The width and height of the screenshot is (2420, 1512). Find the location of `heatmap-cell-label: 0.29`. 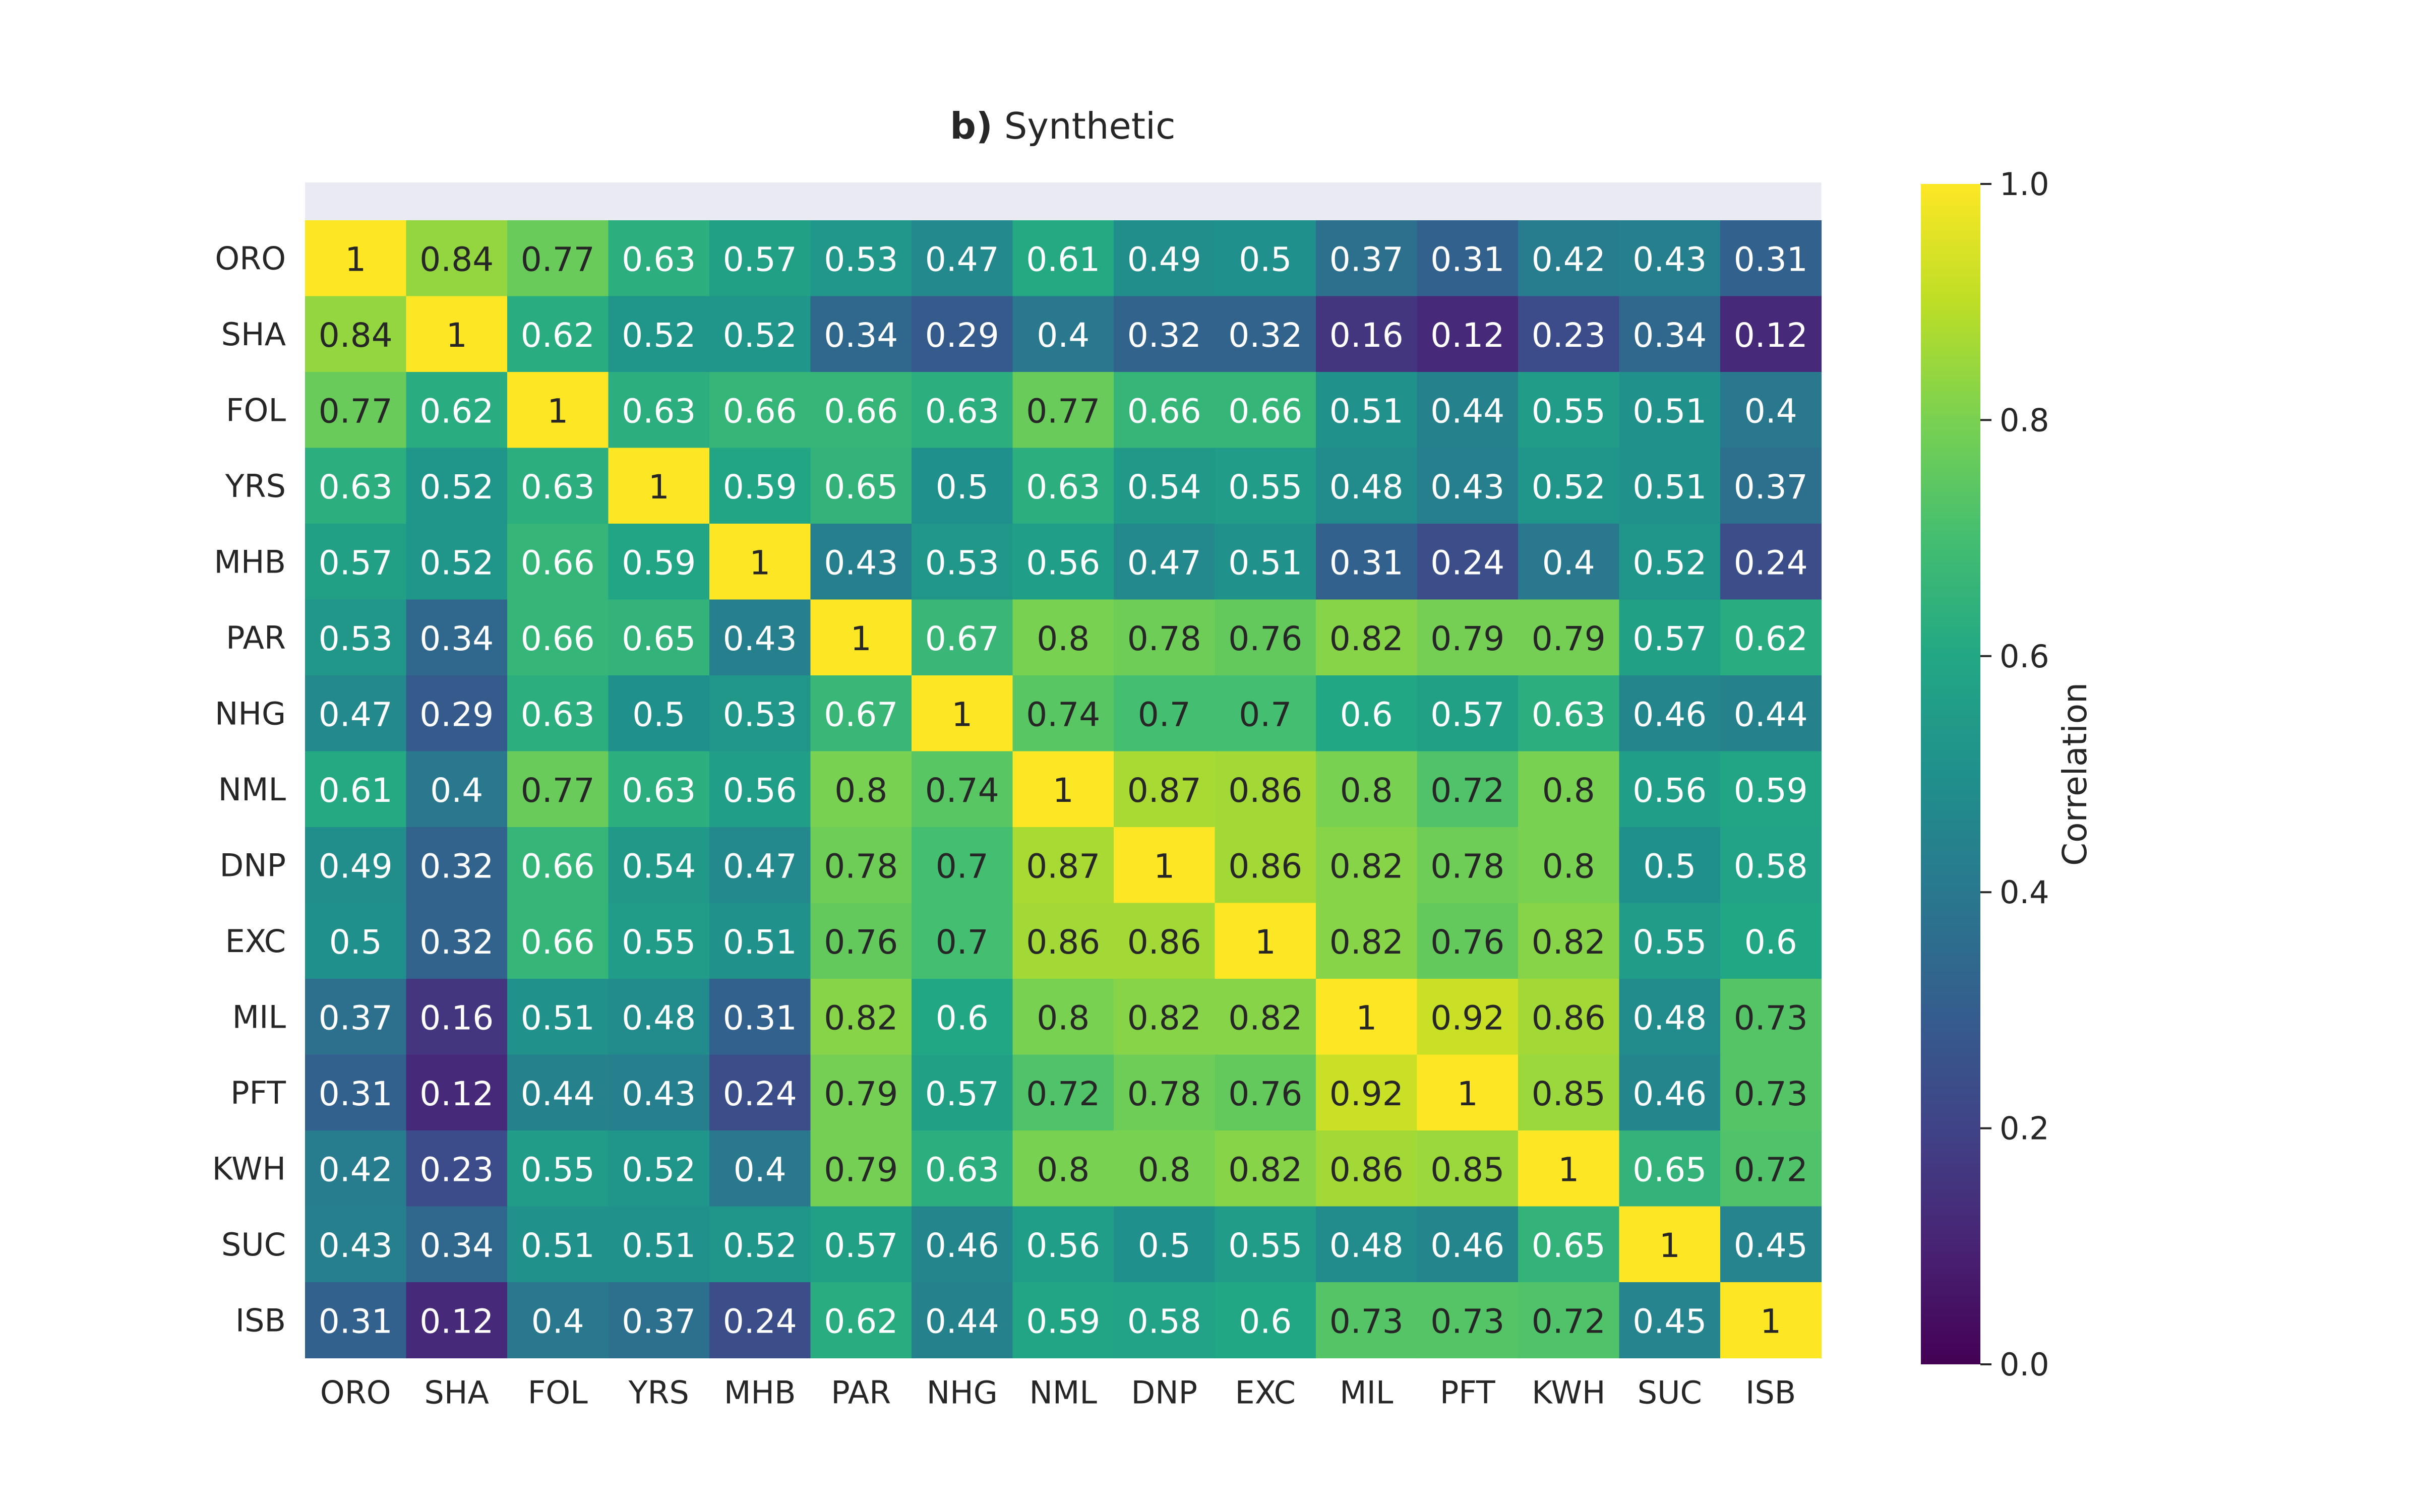

heatmap-cell-label: 0.29 is located at coordinates (962, 336).